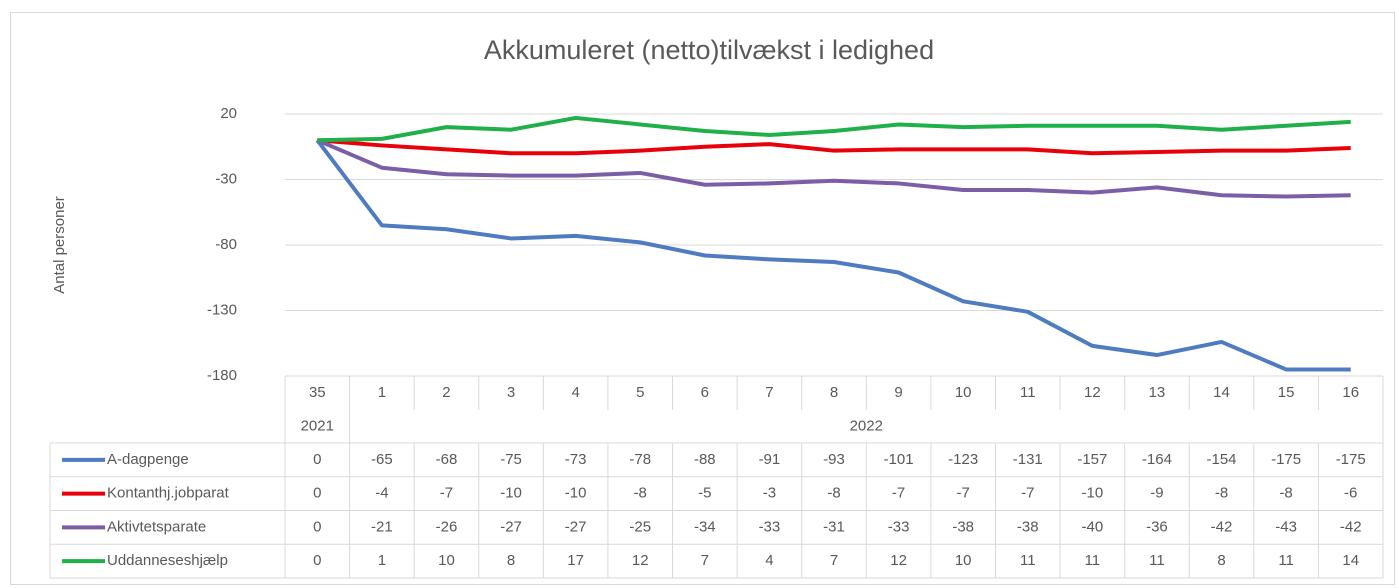  Describe the element at coordinates (167, 560) in the screenshot. I see `legend-label: Uddanneseshjælp` at that location.